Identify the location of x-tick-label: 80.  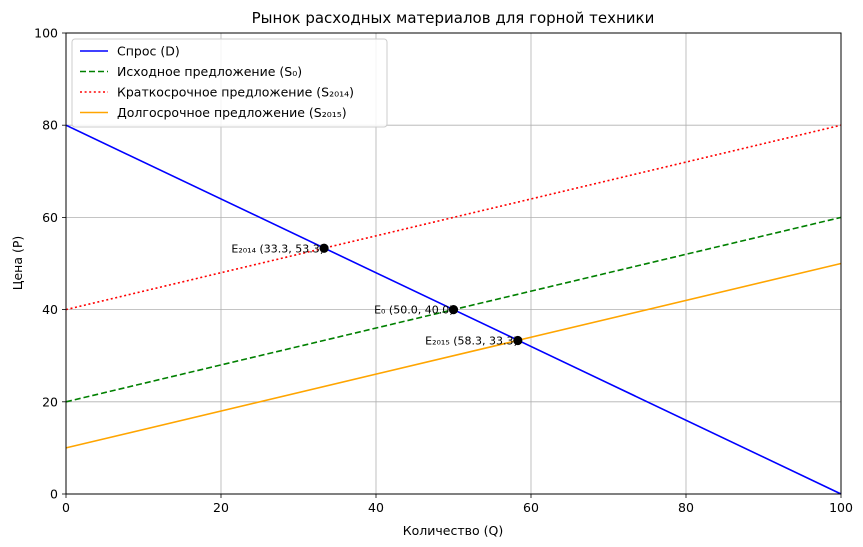
(686, 507).